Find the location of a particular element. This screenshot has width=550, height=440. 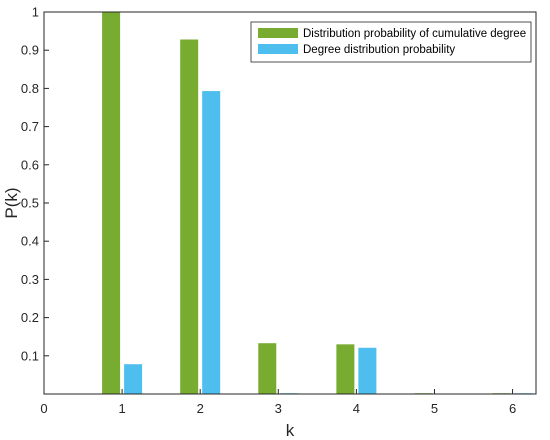

bar-s1-k2 is located at coordinates (211, 242).